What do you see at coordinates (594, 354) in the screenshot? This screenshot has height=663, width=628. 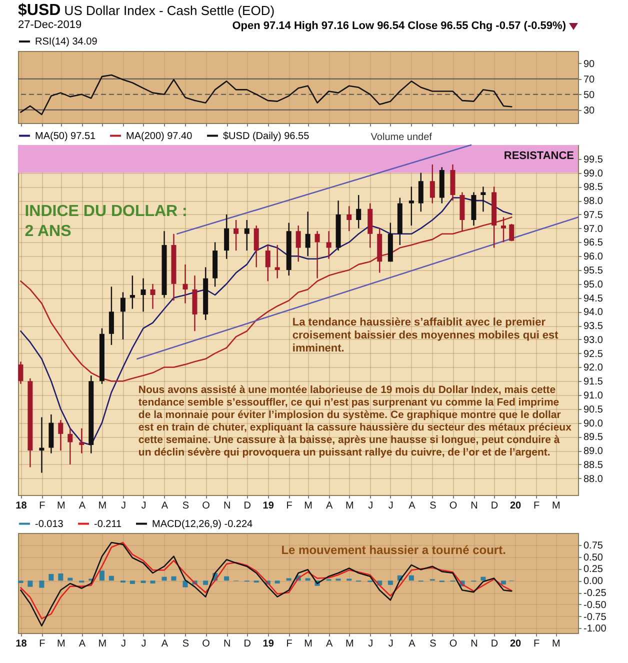 I see `y-tick-label: 92.5` at bounding box center [594, 354].